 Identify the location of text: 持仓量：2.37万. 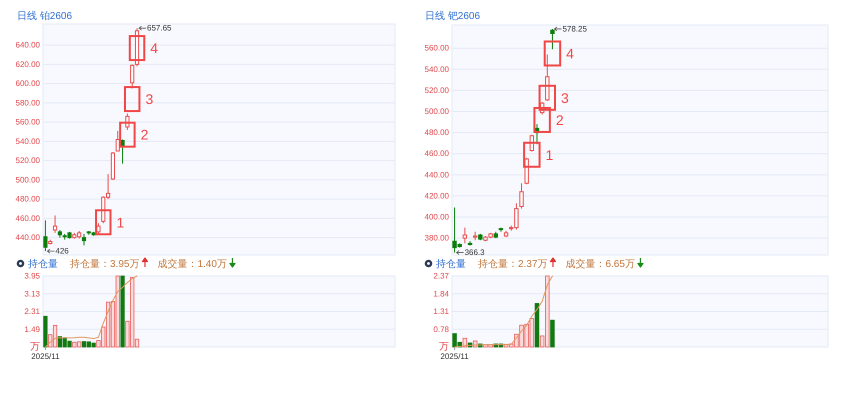
(513, 264).